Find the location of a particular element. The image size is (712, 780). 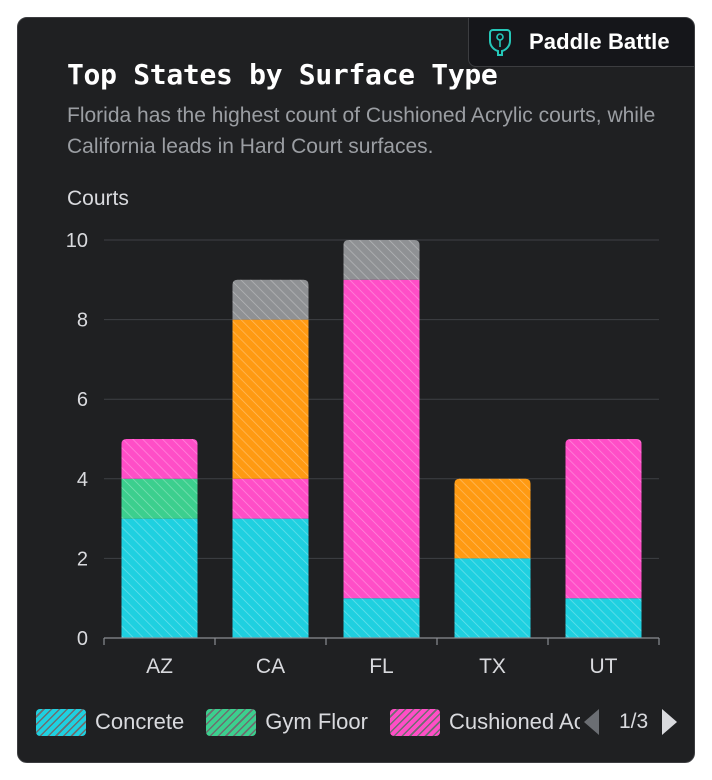

legend-label: Concrete is located at coordinates (140, 721).